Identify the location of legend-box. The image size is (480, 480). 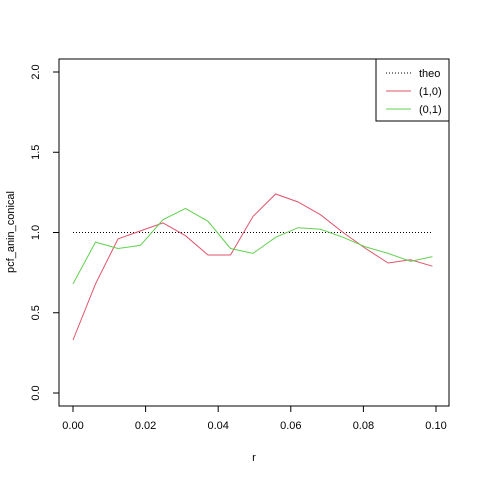
(412, 90).